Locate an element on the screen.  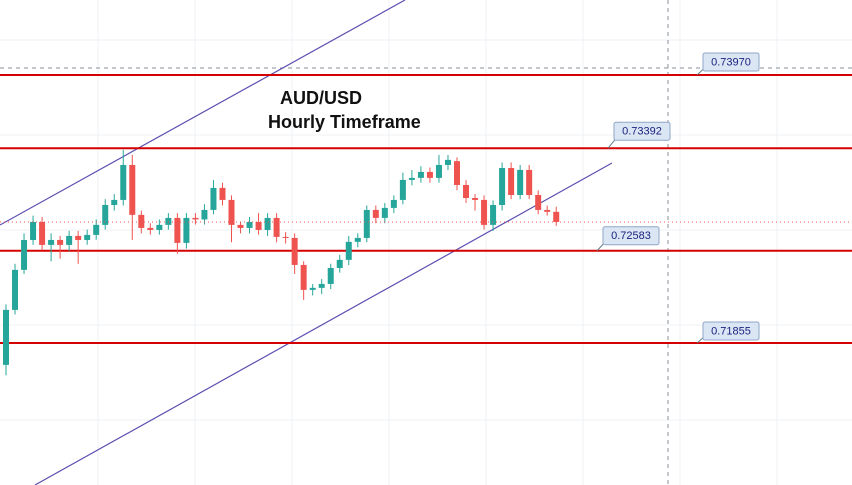
level-label: 0.73970 is located at coordinates (731, 62).